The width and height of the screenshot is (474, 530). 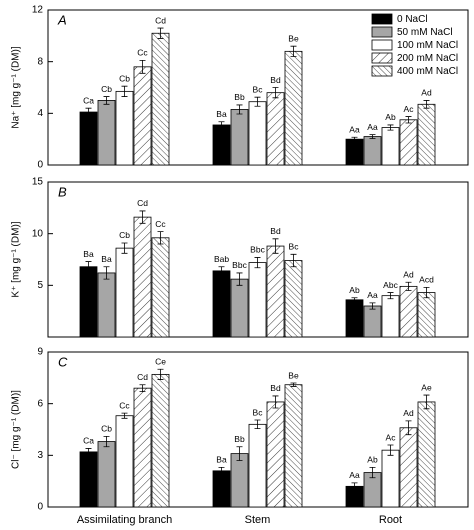 What do you see at coordinates (40, 113) in the screenshot?
I see `y-tick-label: 4` at bounding box center [40, 113].